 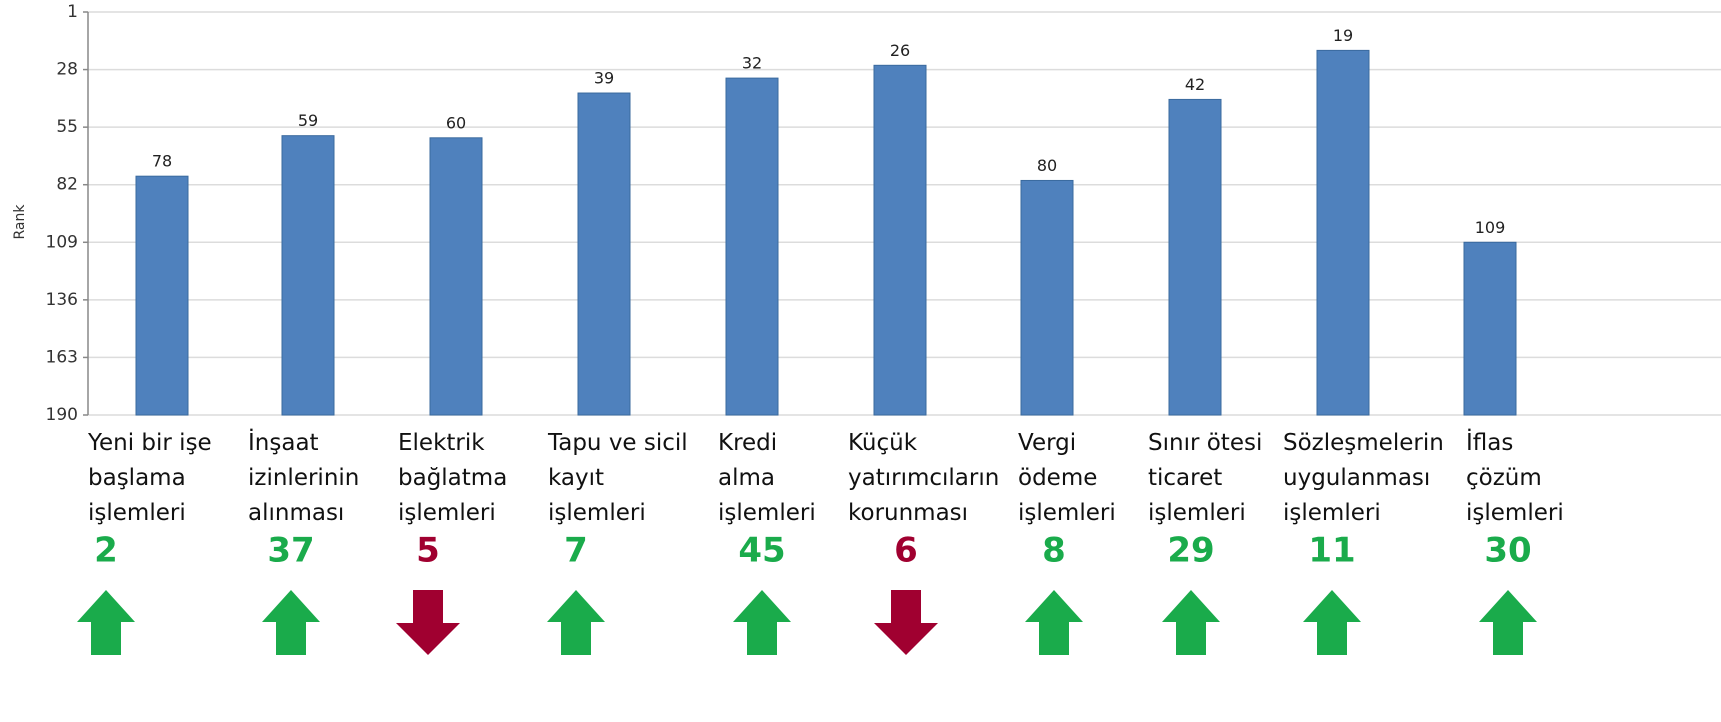 What do you see at coordinates (67, 70) in the screenshot?
I see `y-tick-label: 28` at bounding box center [67, 70].